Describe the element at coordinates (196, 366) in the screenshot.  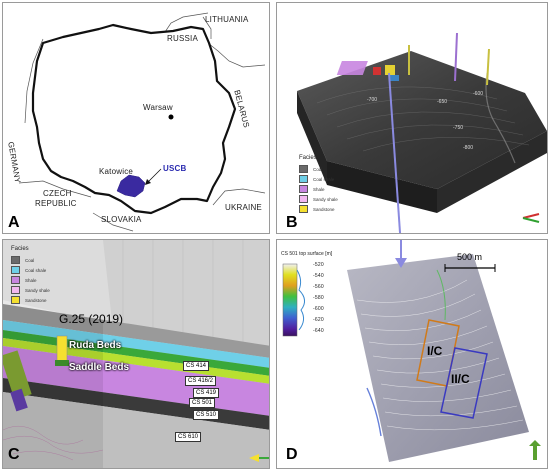
I see `cs-label-414: CS 414` at that location.